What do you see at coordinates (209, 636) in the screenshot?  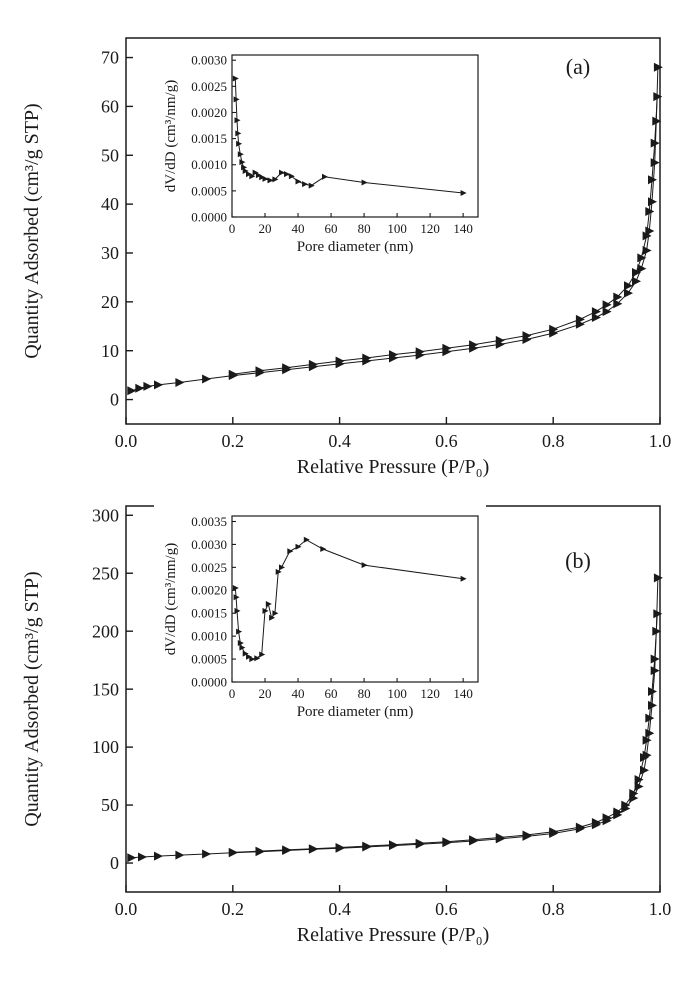 I see `y-tick-label: 0.0010` at bounding box center [209, 636].